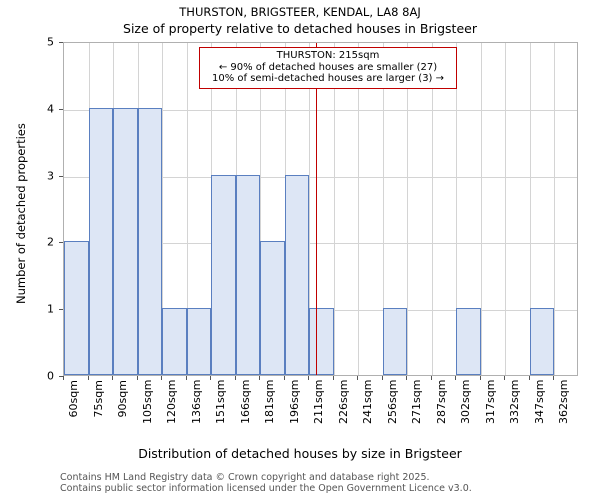 The image size is (600, 500). What do you see at coordinates (21, 213) in the screenshot?
I see `y-axis-title: Number of detached properties` at bounding box center [21, 213].